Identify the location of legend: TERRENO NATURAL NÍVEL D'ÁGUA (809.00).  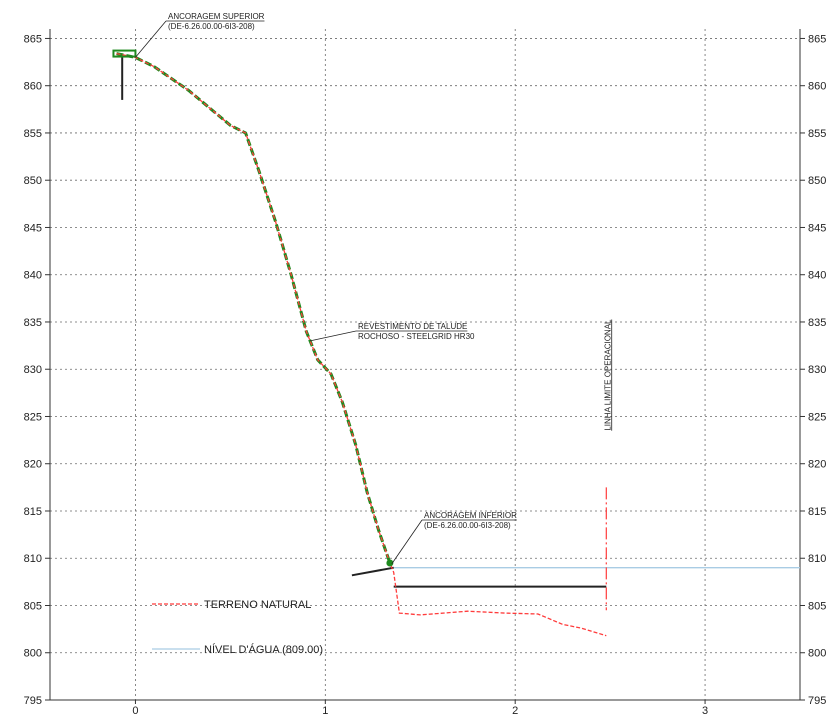
(237, 627).